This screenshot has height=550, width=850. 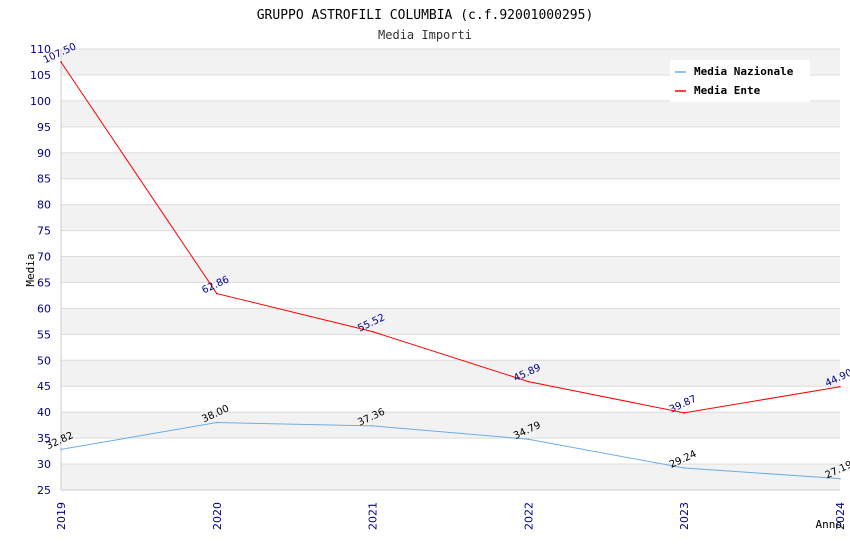 What do you see at coordinates (217, 516) in the screenshot?
I see `x-tick-label: 2020` at bounding box center [217, 516].